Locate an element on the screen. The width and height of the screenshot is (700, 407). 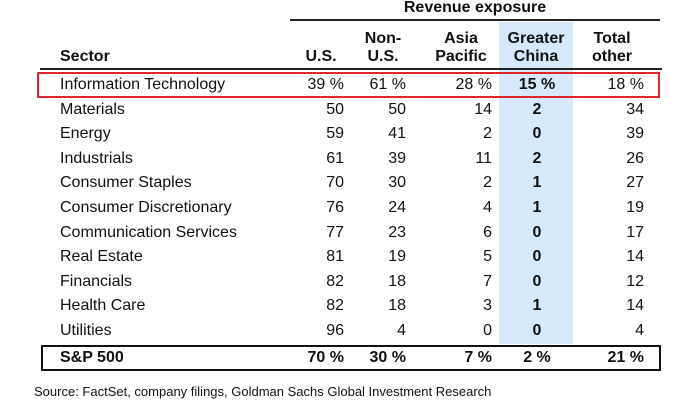
table-row: Health Care 82 18 3 1 14 is located at coordinates (350, 306).